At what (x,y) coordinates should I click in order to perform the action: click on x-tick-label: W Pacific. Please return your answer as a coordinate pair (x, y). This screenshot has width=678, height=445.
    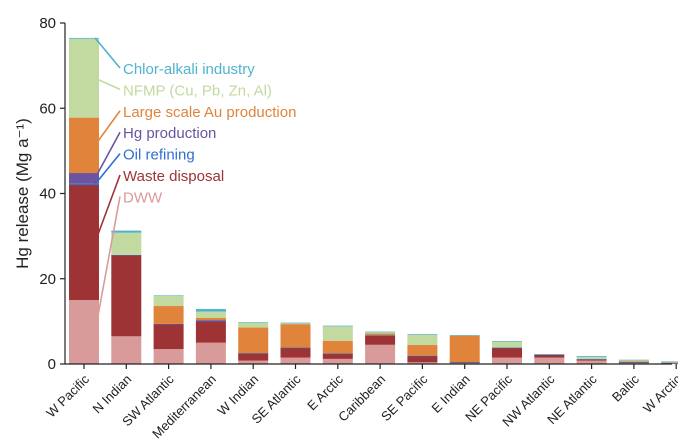
    Looking at the image, I should click on (67, 395).